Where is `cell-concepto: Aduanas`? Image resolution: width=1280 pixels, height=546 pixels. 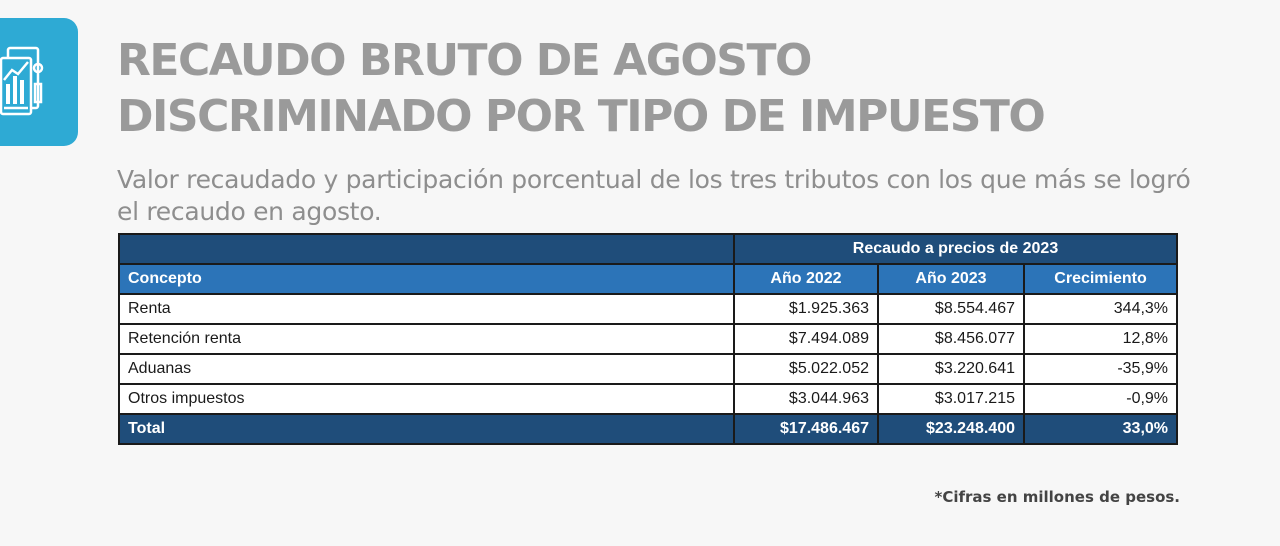 cell-concepto: Aduanas is located at coordinates (426, 369).